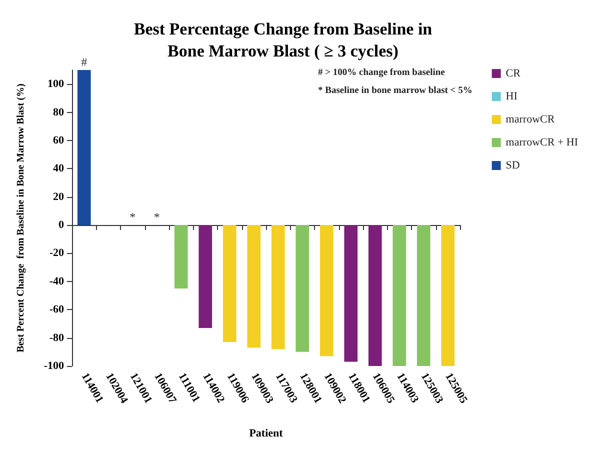  I want to click on y-tick-label: 0, so click(61, 225).